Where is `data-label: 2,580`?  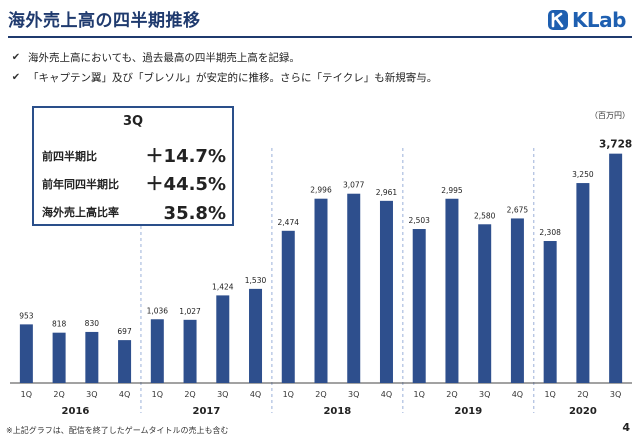 data-label: 2,580 is located at coordinates (485, 215).